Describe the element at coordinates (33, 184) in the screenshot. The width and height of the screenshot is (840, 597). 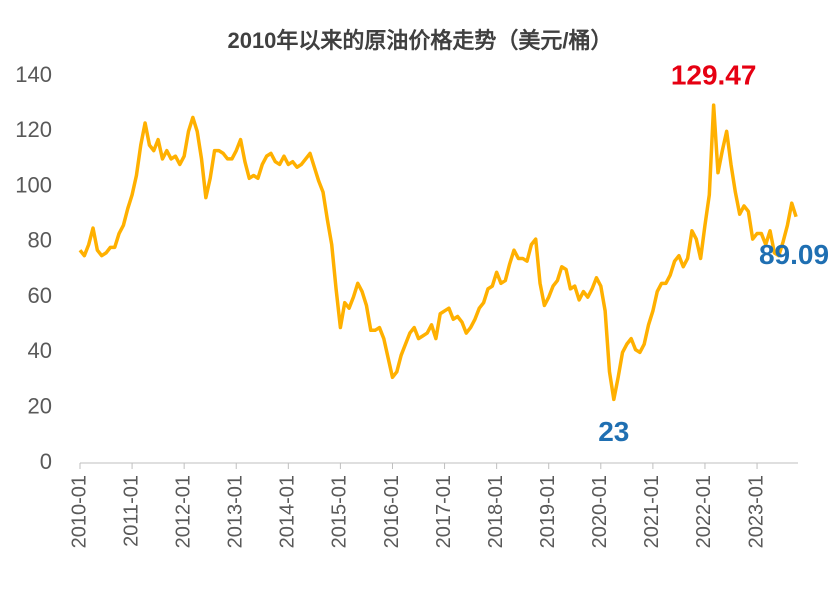
I see `y-tick-label: 100` at that location.